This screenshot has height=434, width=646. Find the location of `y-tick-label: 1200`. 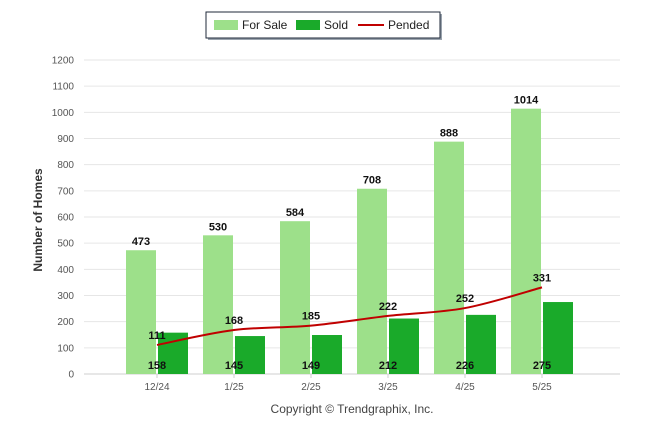

y-tick-label: 1200 is located at coordinates (63, 61).